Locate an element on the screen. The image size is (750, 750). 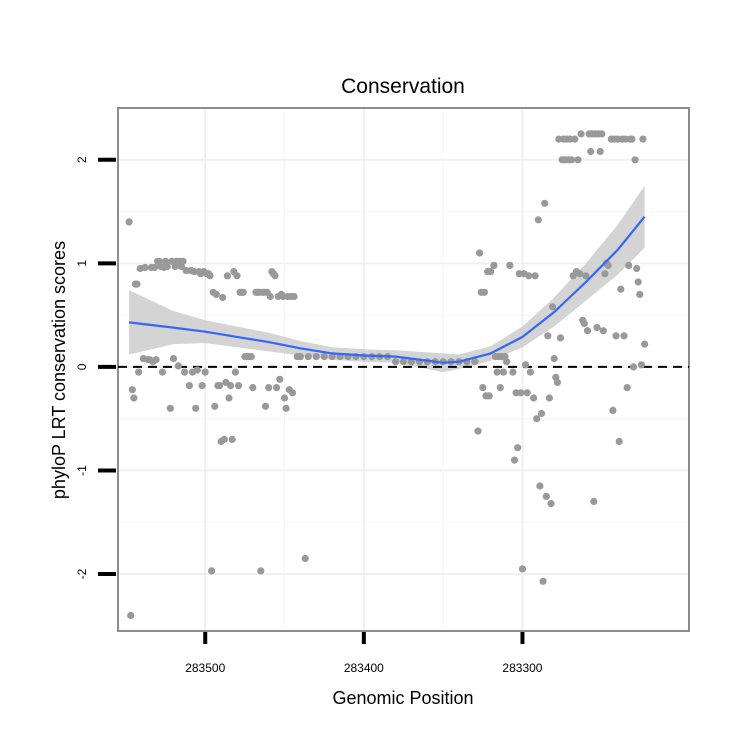
trend-line is located at coordinates (387, 290).